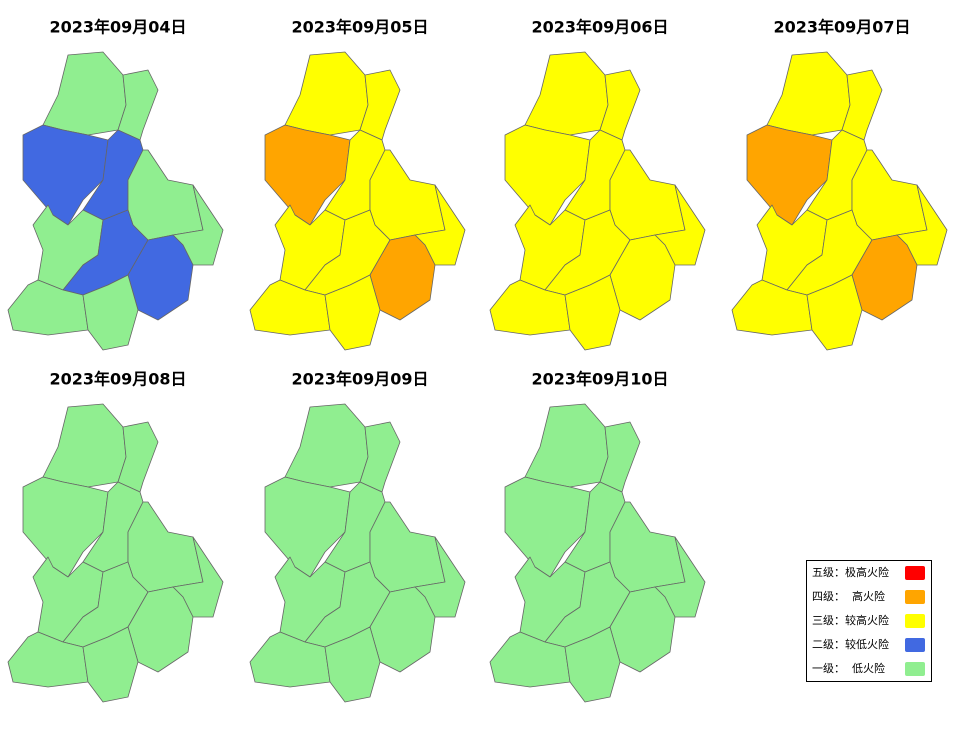  I want to click on legend-label: 四级： 高火险, so click(848, 596).